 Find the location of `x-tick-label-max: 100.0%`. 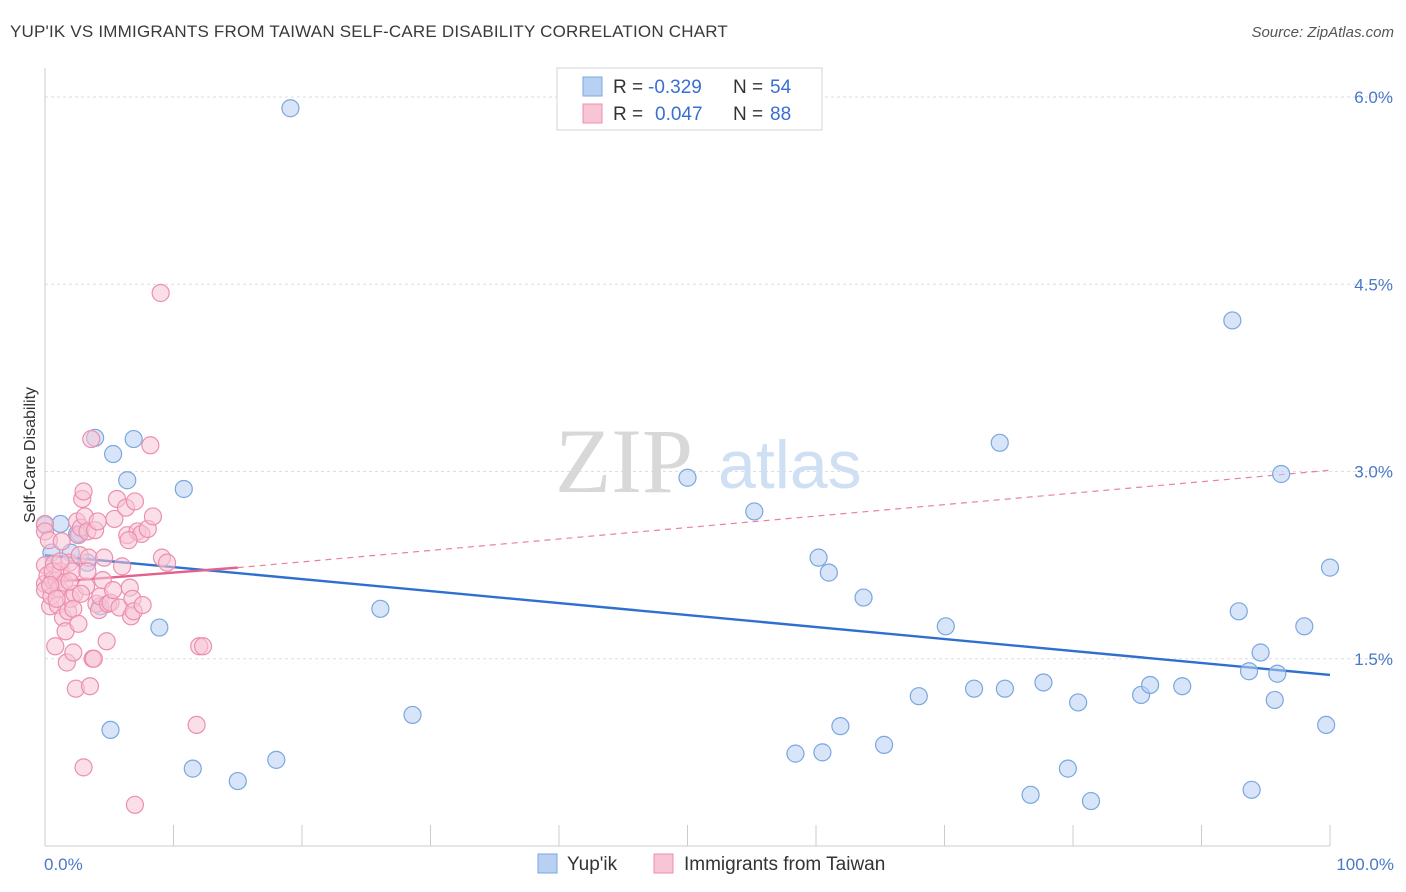

x-tick-label-max: 100.0% is located at coordinates (1365, 864).